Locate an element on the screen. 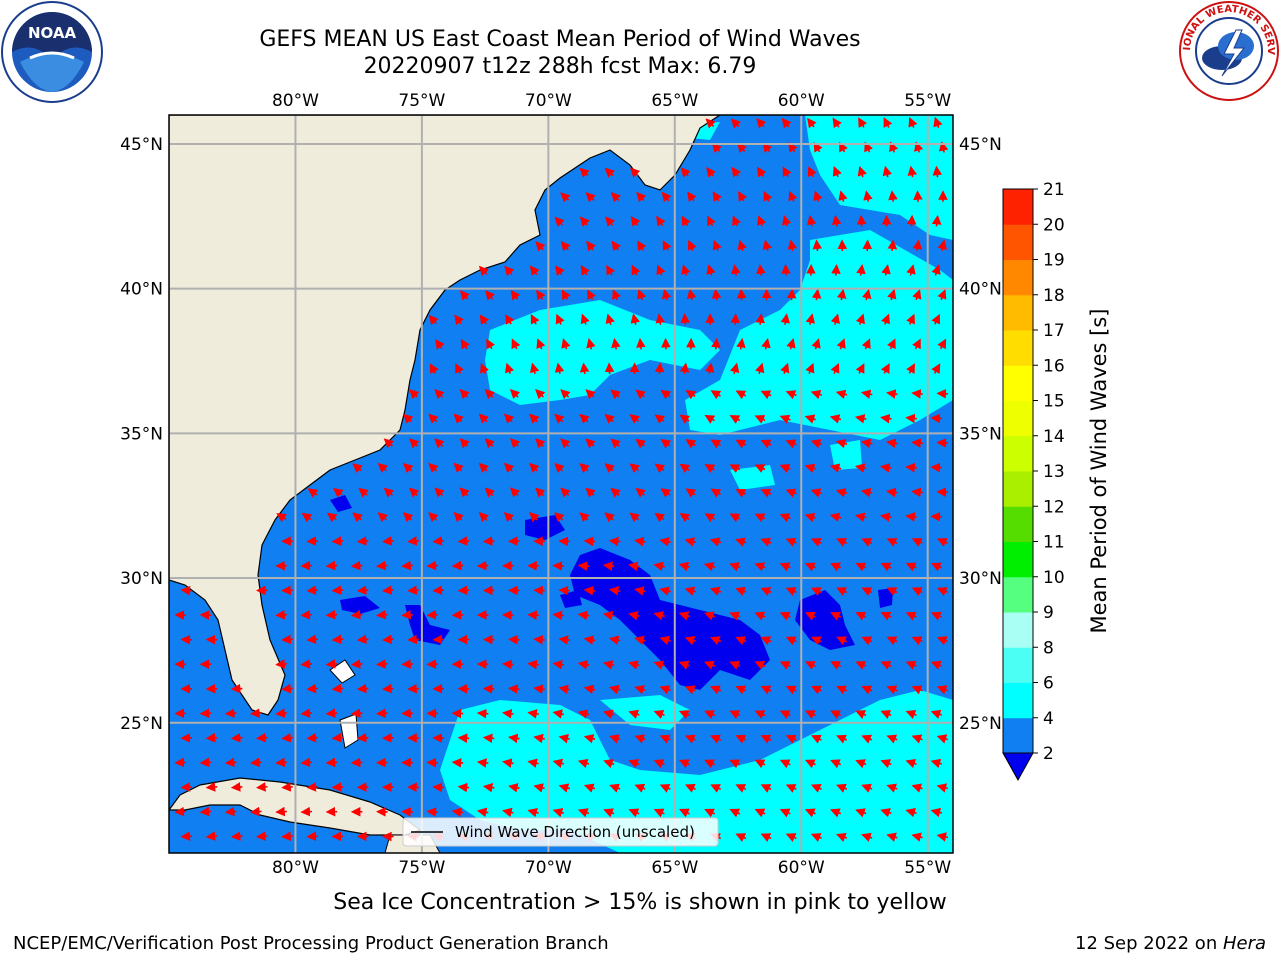  colorbar-tick-label: 13 is located at coordinates (1054, 472).